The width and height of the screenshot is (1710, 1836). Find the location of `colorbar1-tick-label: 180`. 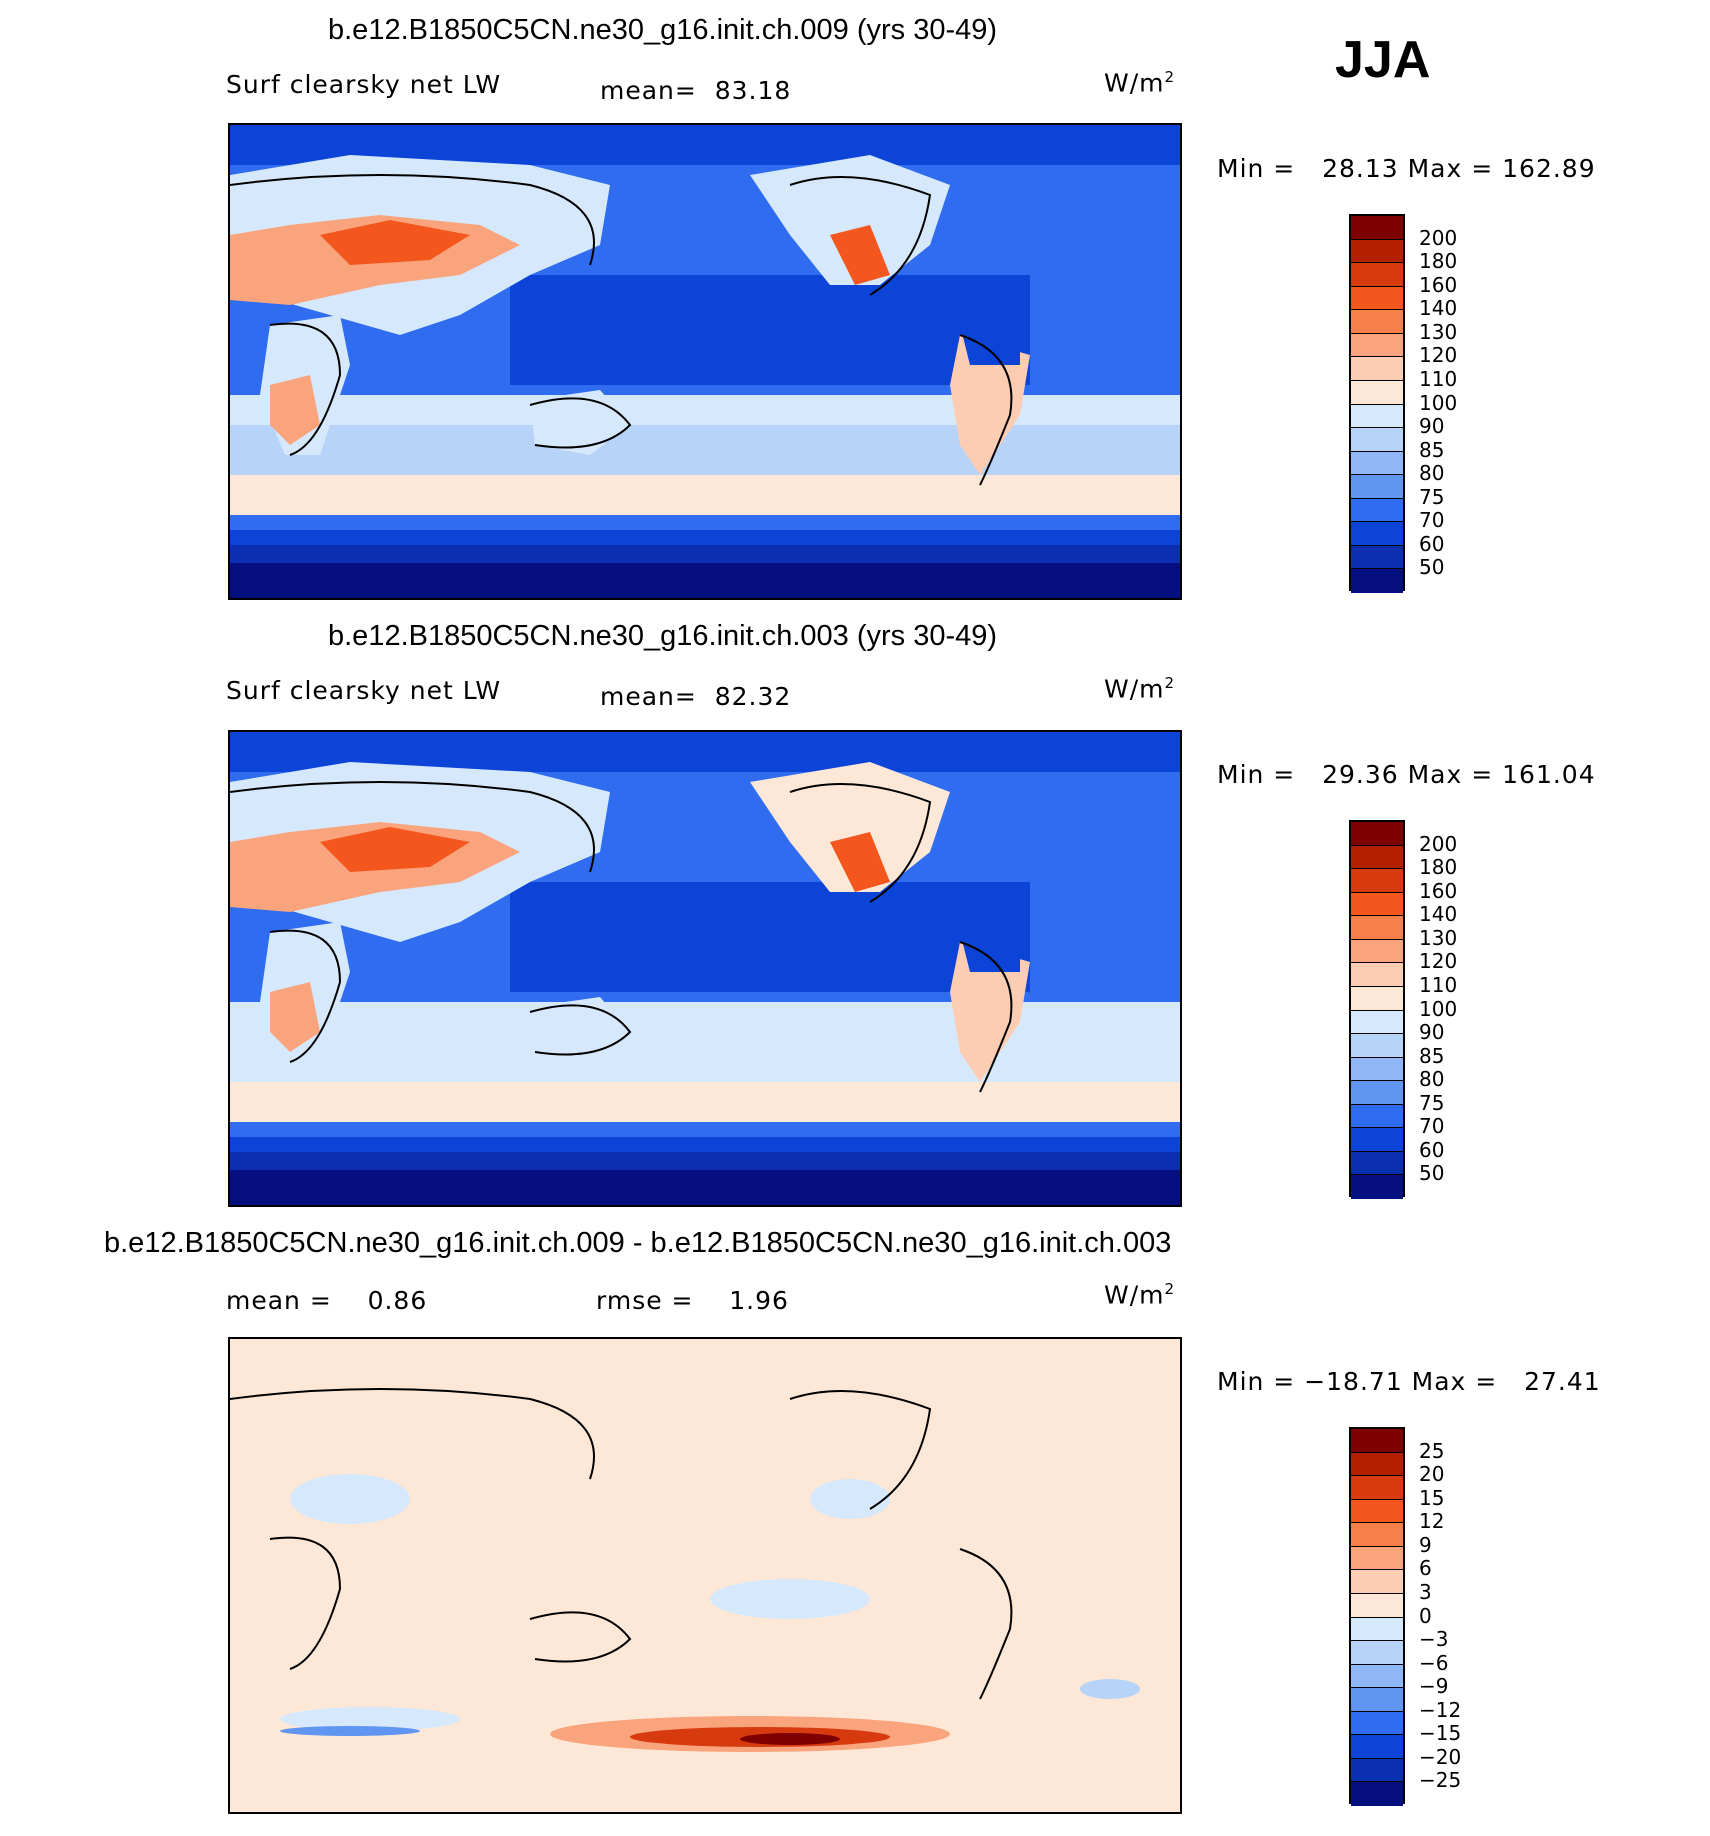

colorbar1-tick-label: 180 is located at coordinates (1438, 261).